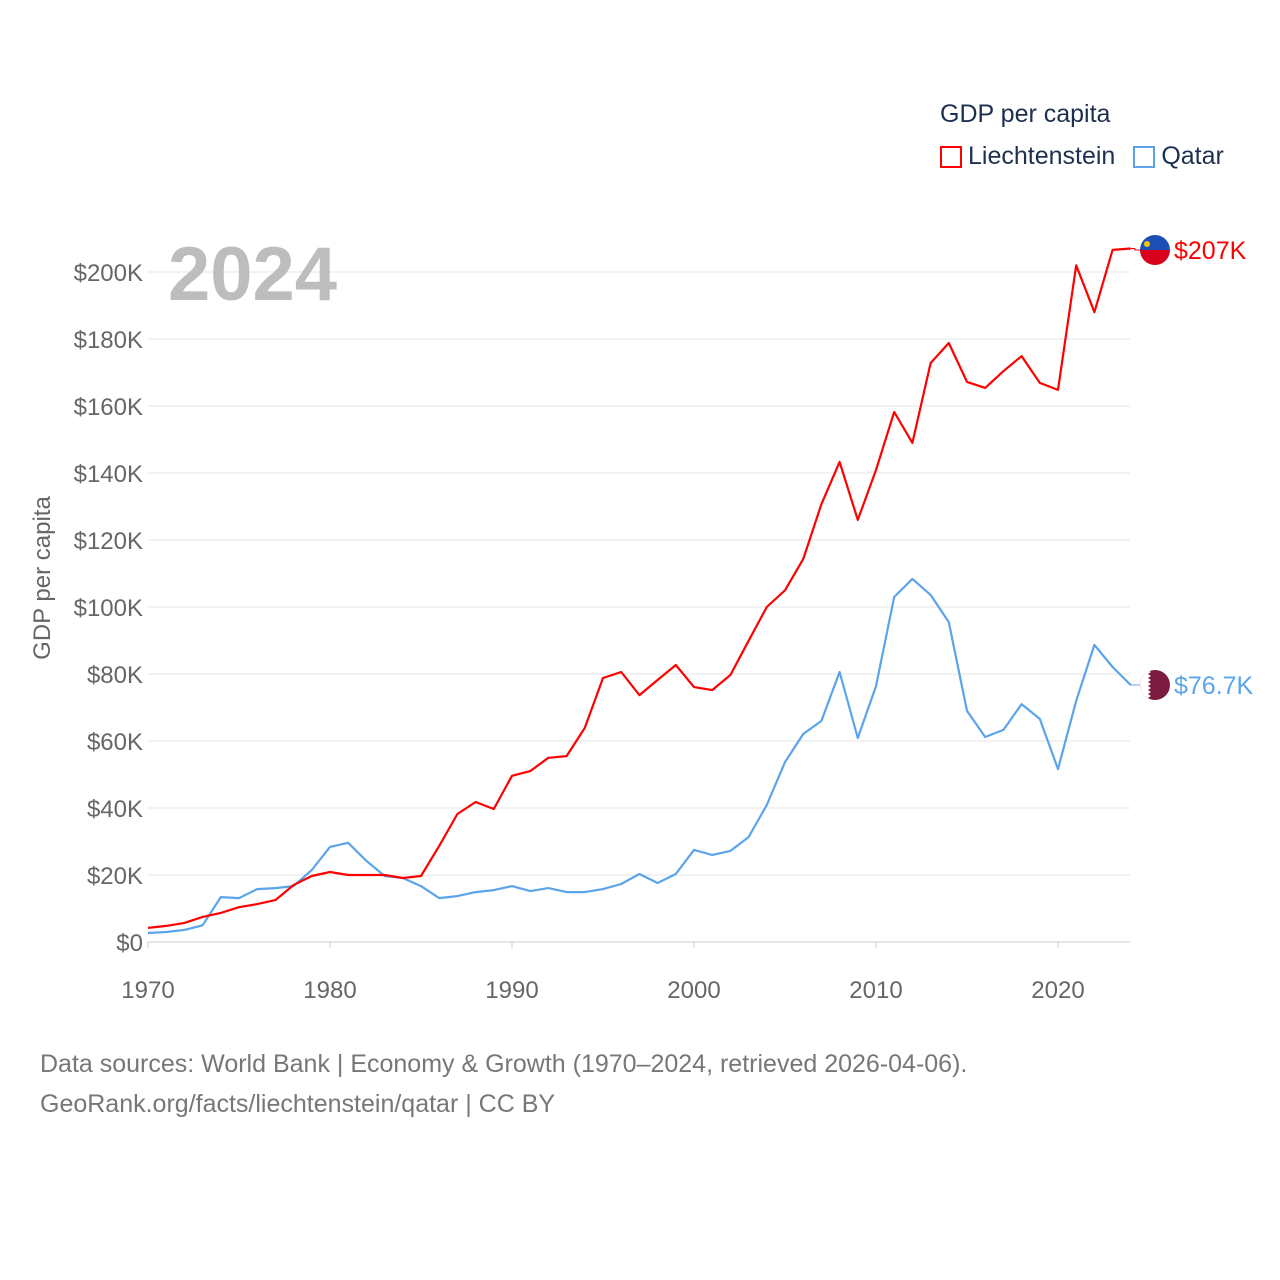 The width and height of the screenshot is (1280, 1280). I want to click on legend: Liechtenstein Qatar, so click(1082, 156).